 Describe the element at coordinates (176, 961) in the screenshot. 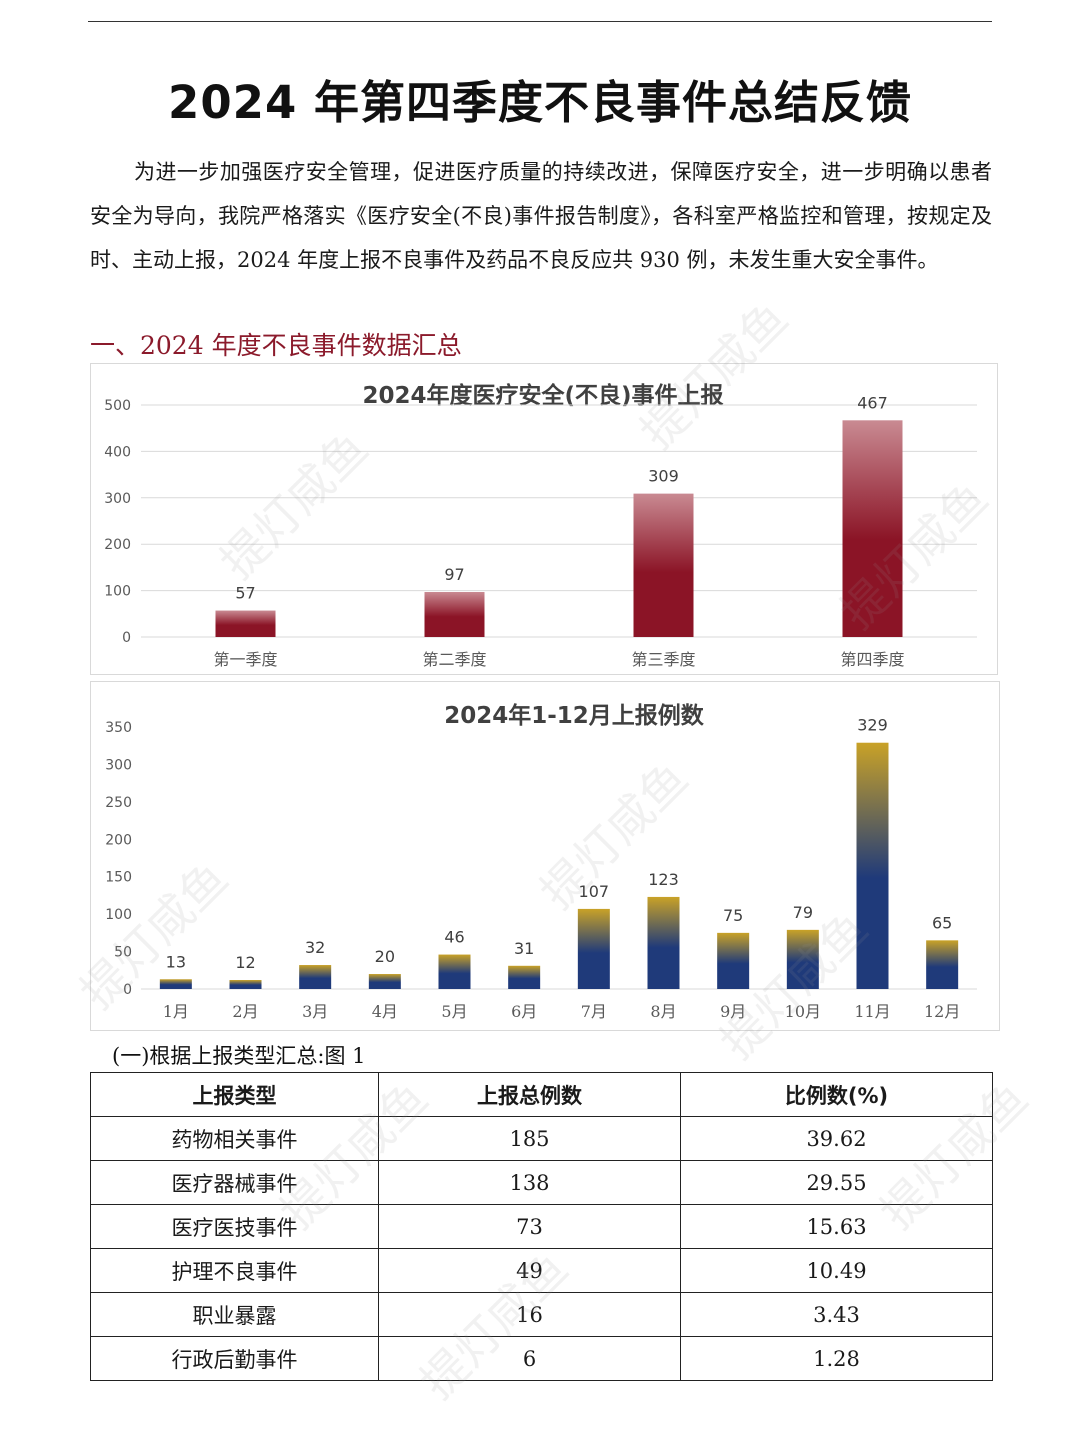

I see `data-label: 13` at that location.